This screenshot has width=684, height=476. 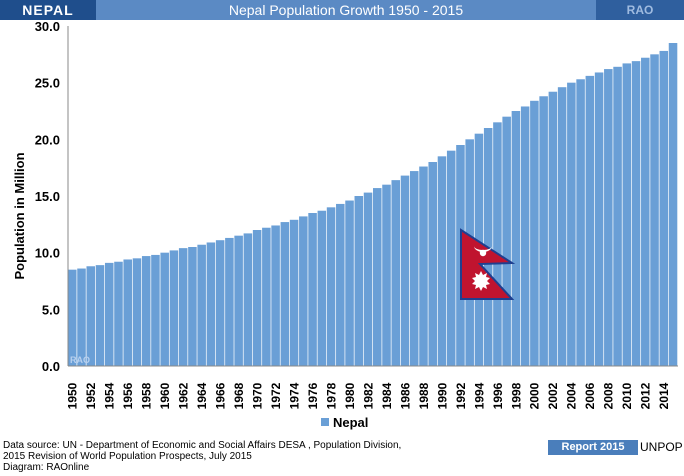 What do you see at coordinates (346, 10) in the screenshot?
I see `chart-title: Nepal Population Growth 1950 - 2015` at bounding box center [346, 10].